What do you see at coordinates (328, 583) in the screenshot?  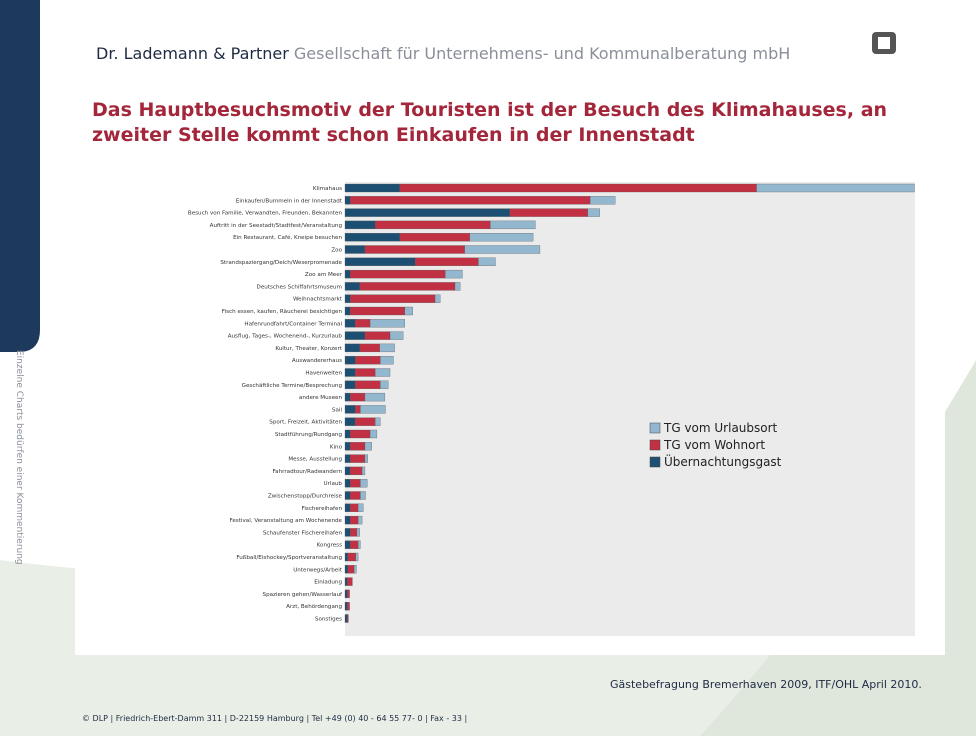 I see `y-tick-label: Einladung` at bounding box center [328, 583].